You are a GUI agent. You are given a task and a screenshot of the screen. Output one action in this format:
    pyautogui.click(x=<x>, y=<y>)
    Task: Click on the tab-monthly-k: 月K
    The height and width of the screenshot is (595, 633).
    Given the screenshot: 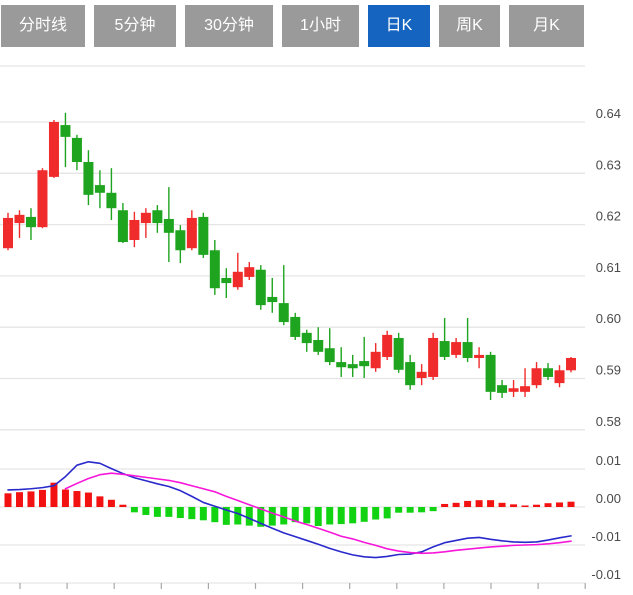 What is the action you would take?
    pyautogui.click(x=546, y=26)
    